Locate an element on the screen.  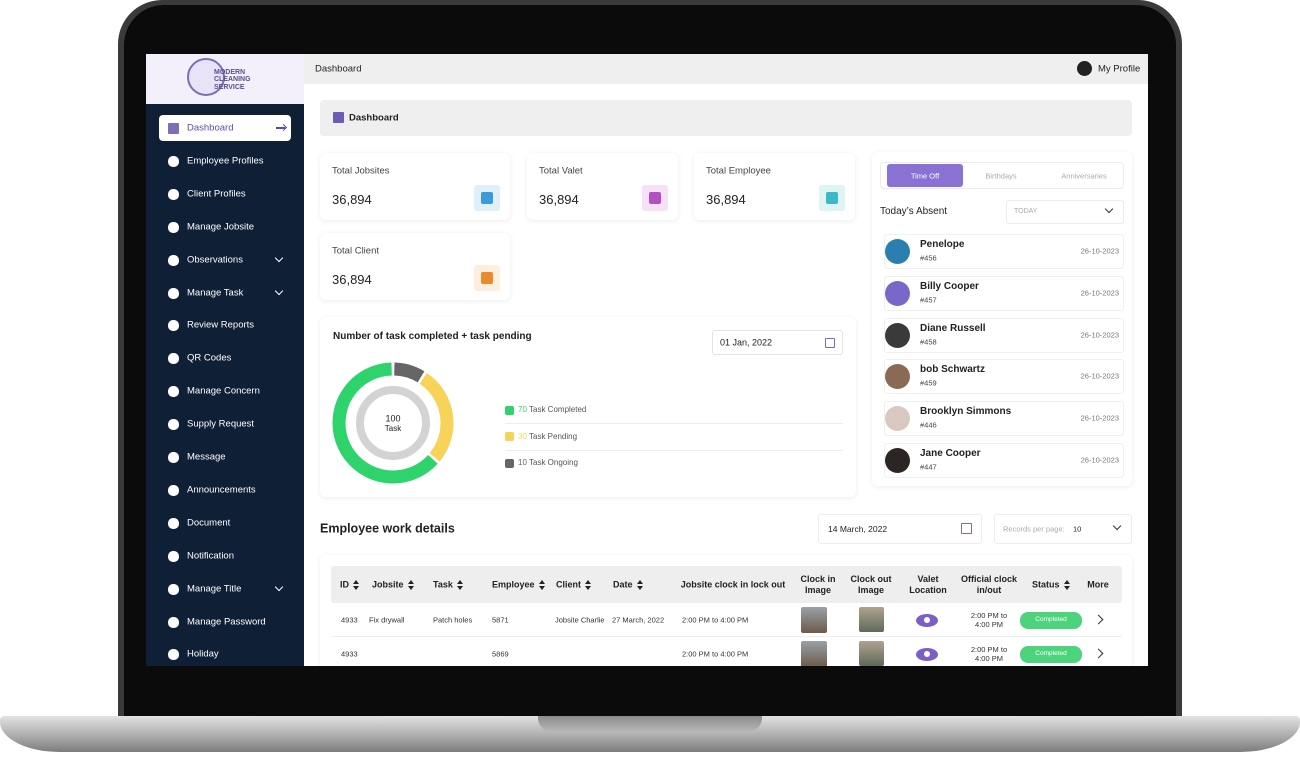
dashboard-icon is located at coordinates (338, 117).